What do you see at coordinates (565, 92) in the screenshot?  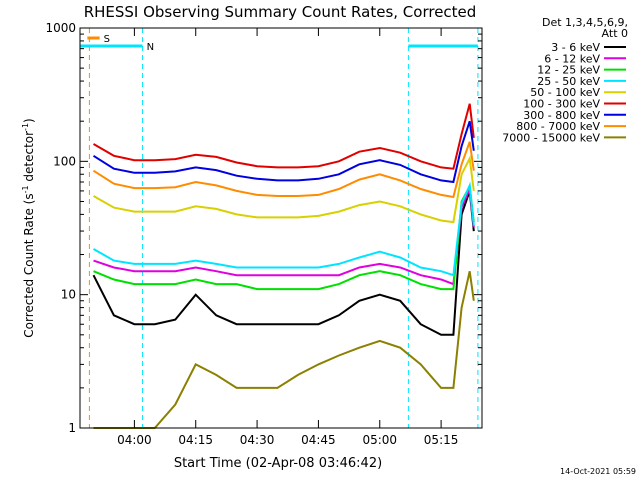 I see `legend-entry-label: 50 - 100 keV` at bounding box center [565, 92].